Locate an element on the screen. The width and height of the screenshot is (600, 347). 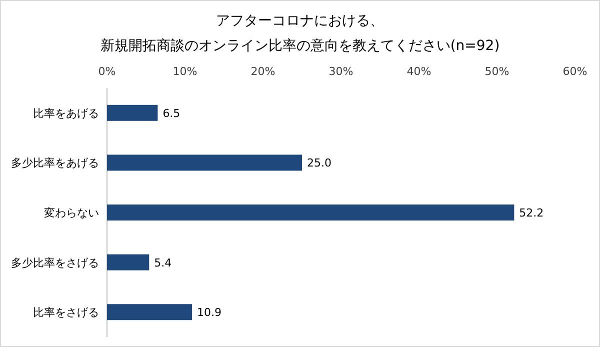
data-label: 10.9 is located at coordinates (209, 313).